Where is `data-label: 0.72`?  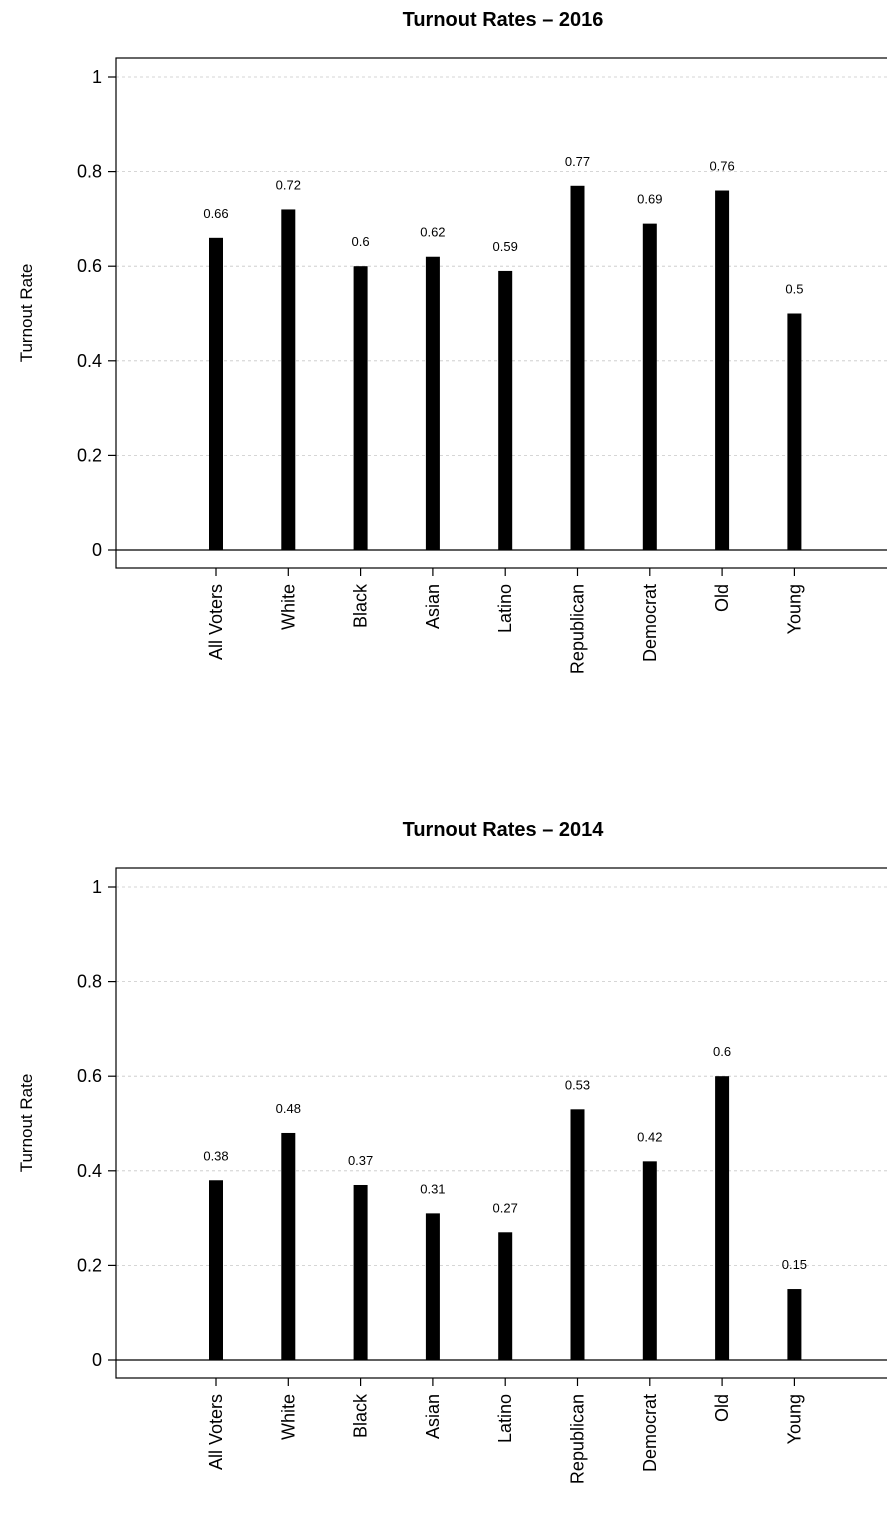 data-label: 0.72 is located at coordinates (288, 184).